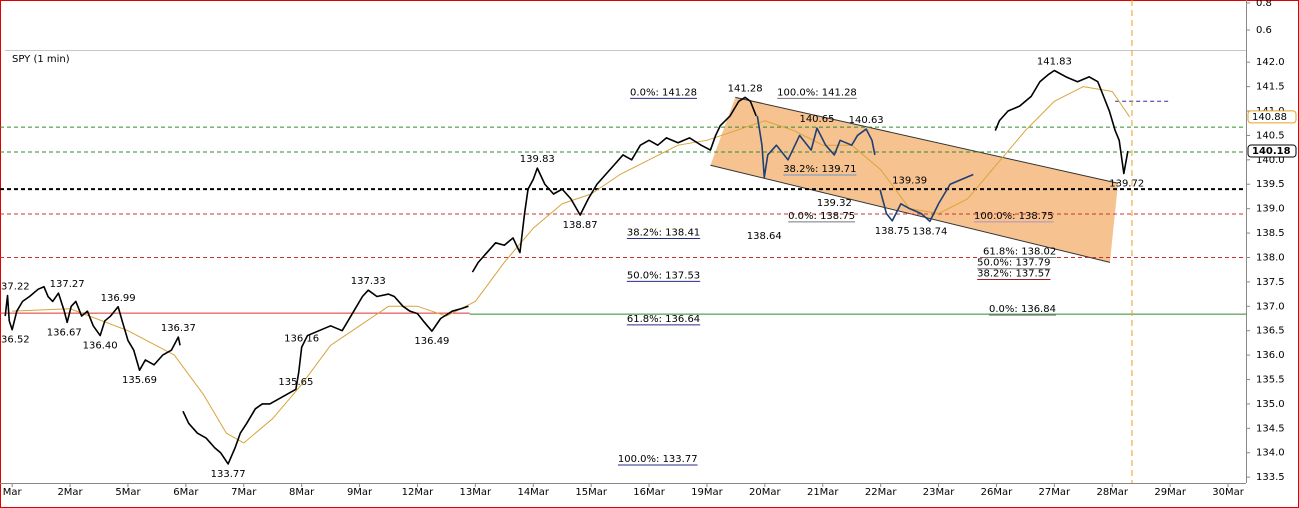 The width and height of the screenshot is (1299, 508). I want to click on x-tick-label: 2Mar, so click(70, 492).